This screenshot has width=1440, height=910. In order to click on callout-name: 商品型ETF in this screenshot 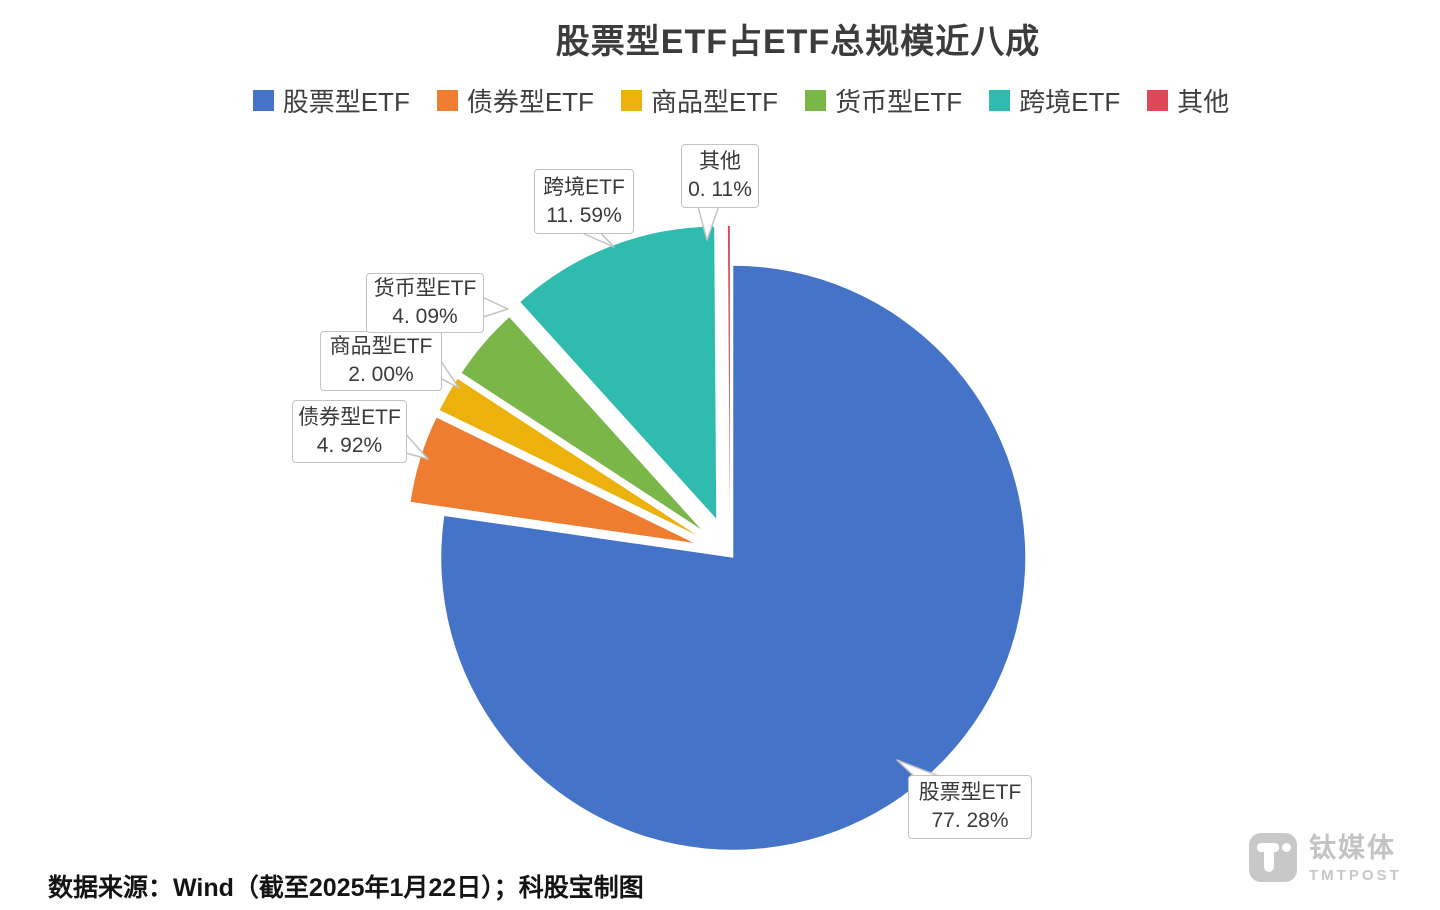, I will do `click(381, 346)`.